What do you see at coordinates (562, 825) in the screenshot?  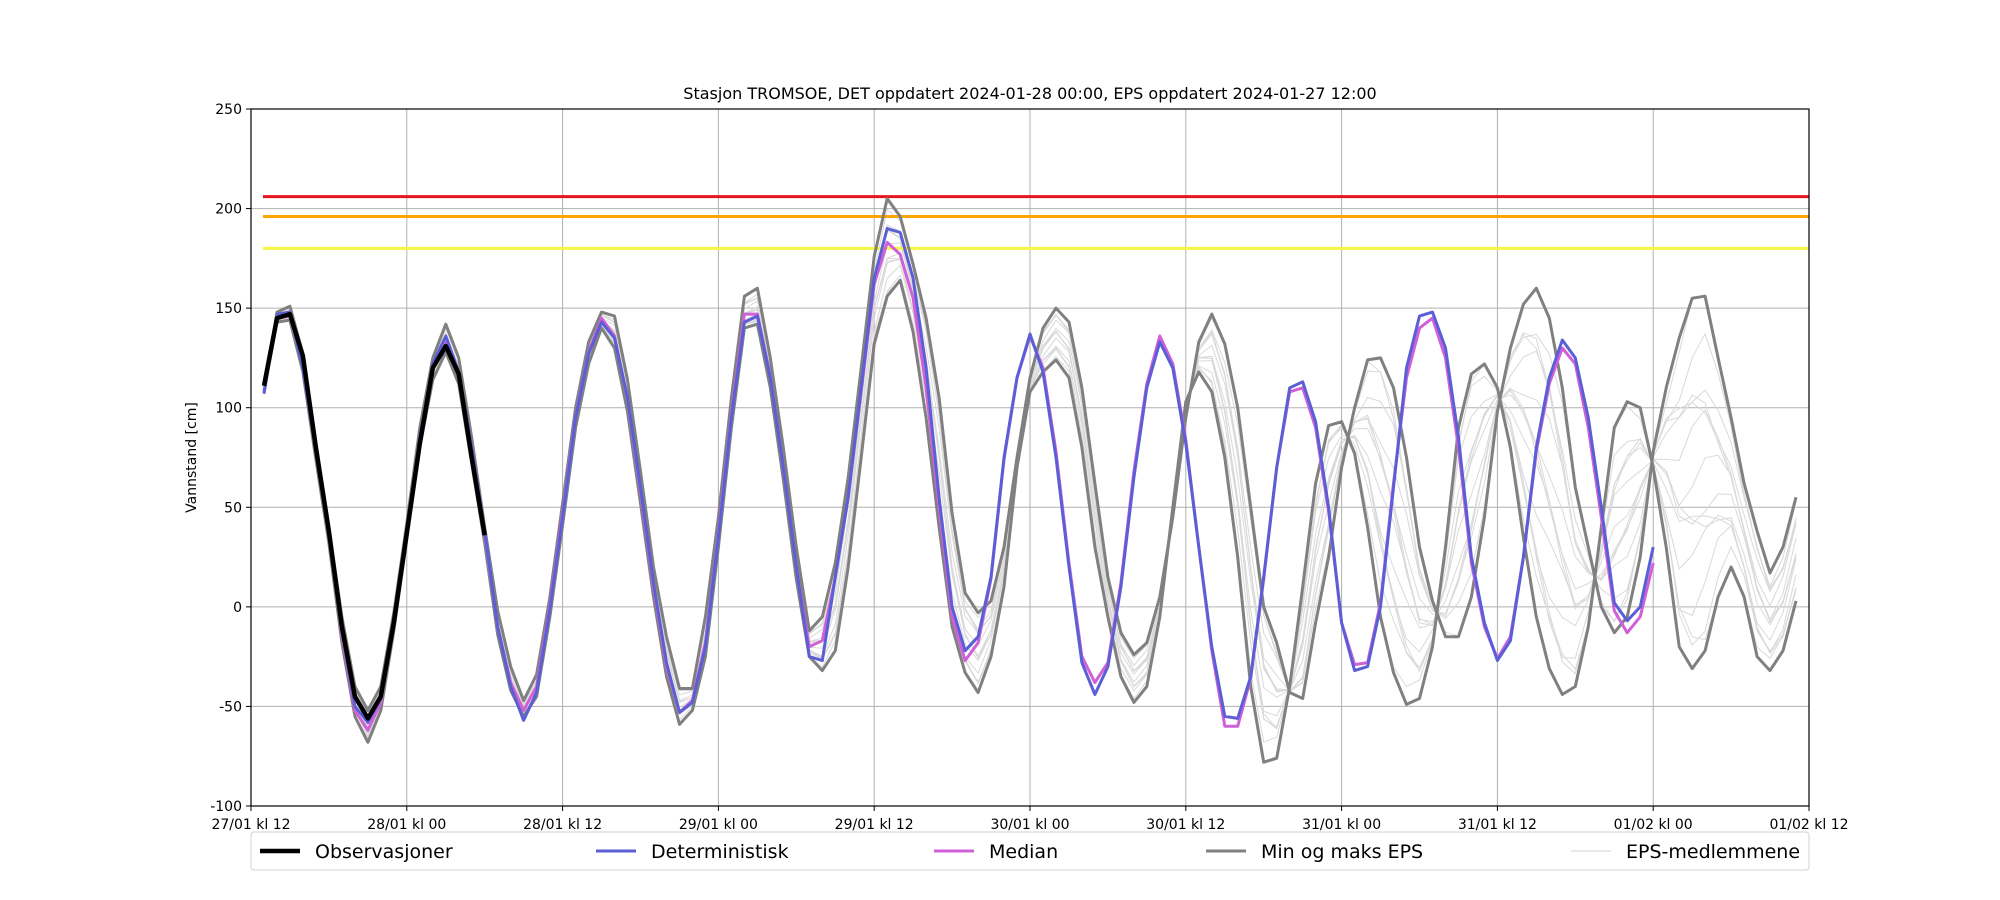 I see `x-tick-label: 28/01 kl 12` at bounding box center [562, 825].